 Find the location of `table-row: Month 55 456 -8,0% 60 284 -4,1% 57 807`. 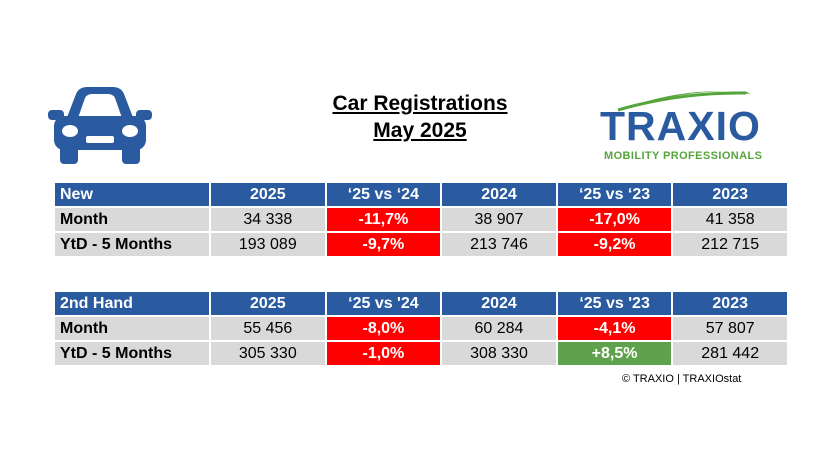

table-row: Month 55 456 -8,0% 60 284 -4,1% 57 807 is located at coordinates (421, 328).